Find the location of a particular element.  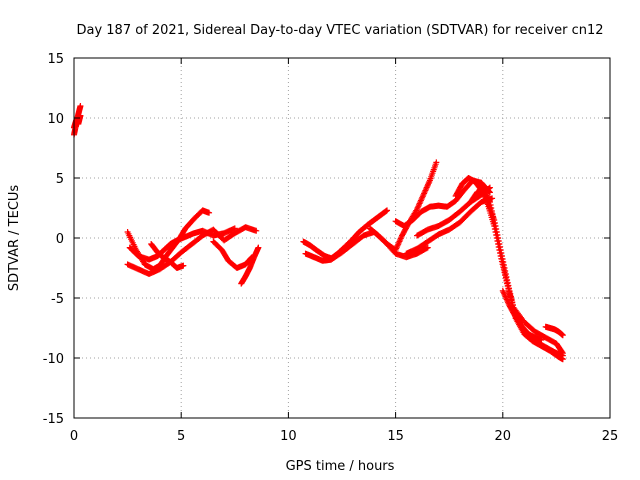

x-tick-label: 20 is located at coordinates (503, 436).